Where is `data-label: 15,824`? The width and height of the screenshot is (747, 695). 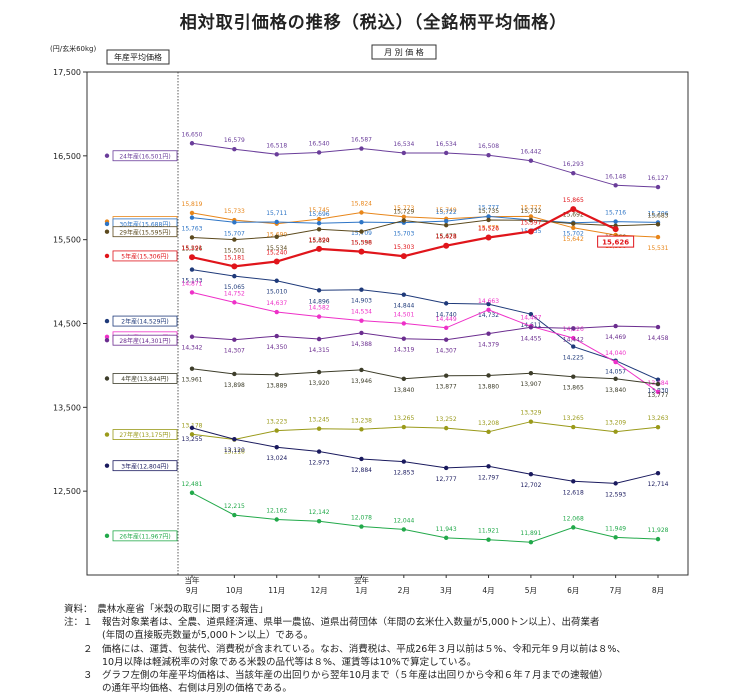 data-label: 15,824 is located at coordinates (361, 204).